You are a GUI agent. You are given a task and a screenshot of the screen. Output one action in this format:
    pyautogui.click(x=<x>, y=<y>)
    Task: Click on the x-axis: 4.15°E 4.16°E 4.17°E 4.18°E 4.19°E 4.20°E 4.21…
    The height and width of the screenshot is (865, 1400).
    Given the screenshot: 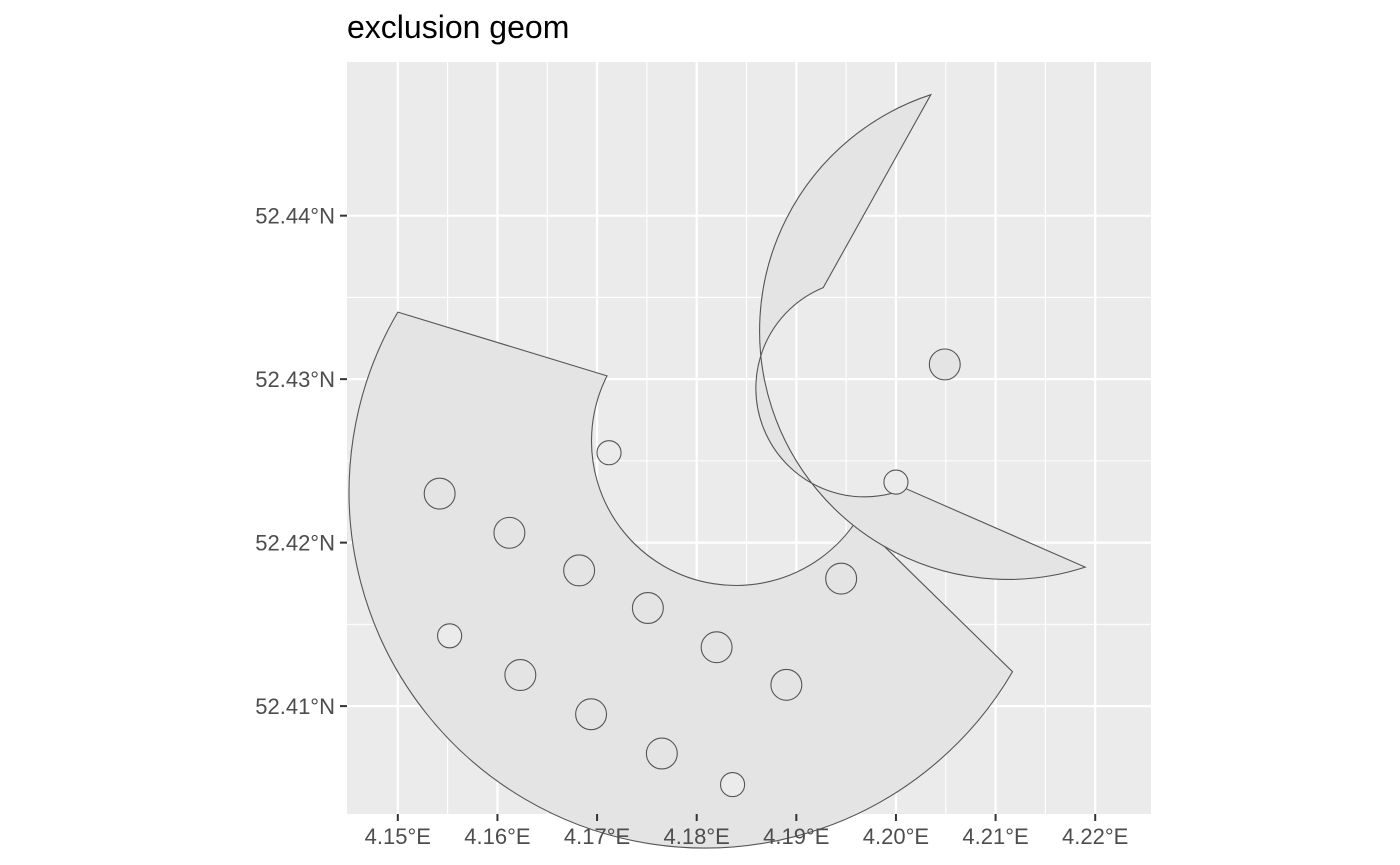 What is the action you would take?
    pyautogui.click(x=746, y=831)
    